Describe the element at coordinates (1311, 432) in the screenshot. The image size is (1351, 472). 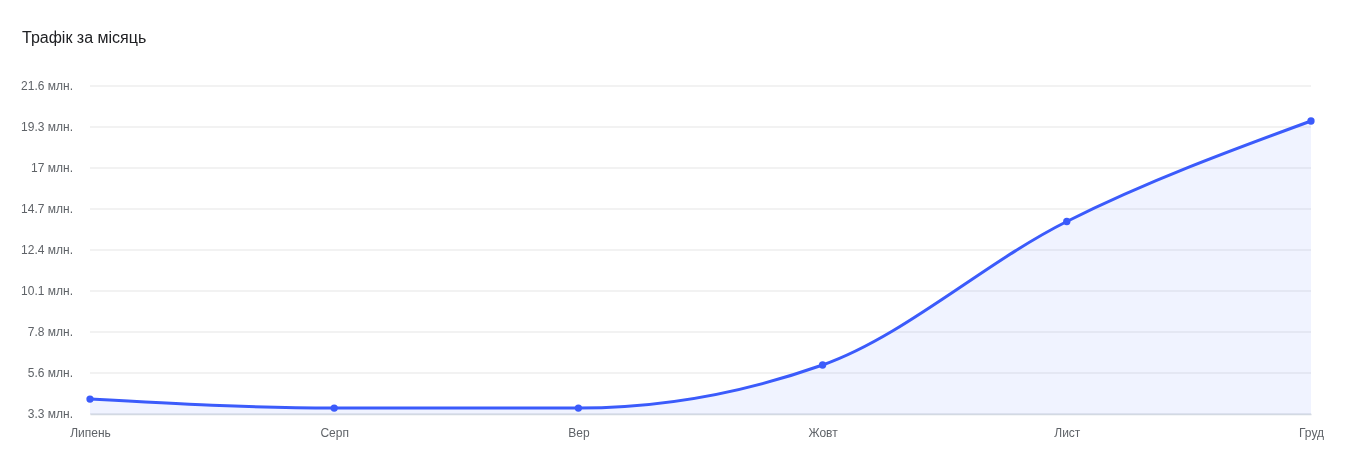
I see `x-tick-label: Груд` at that location.